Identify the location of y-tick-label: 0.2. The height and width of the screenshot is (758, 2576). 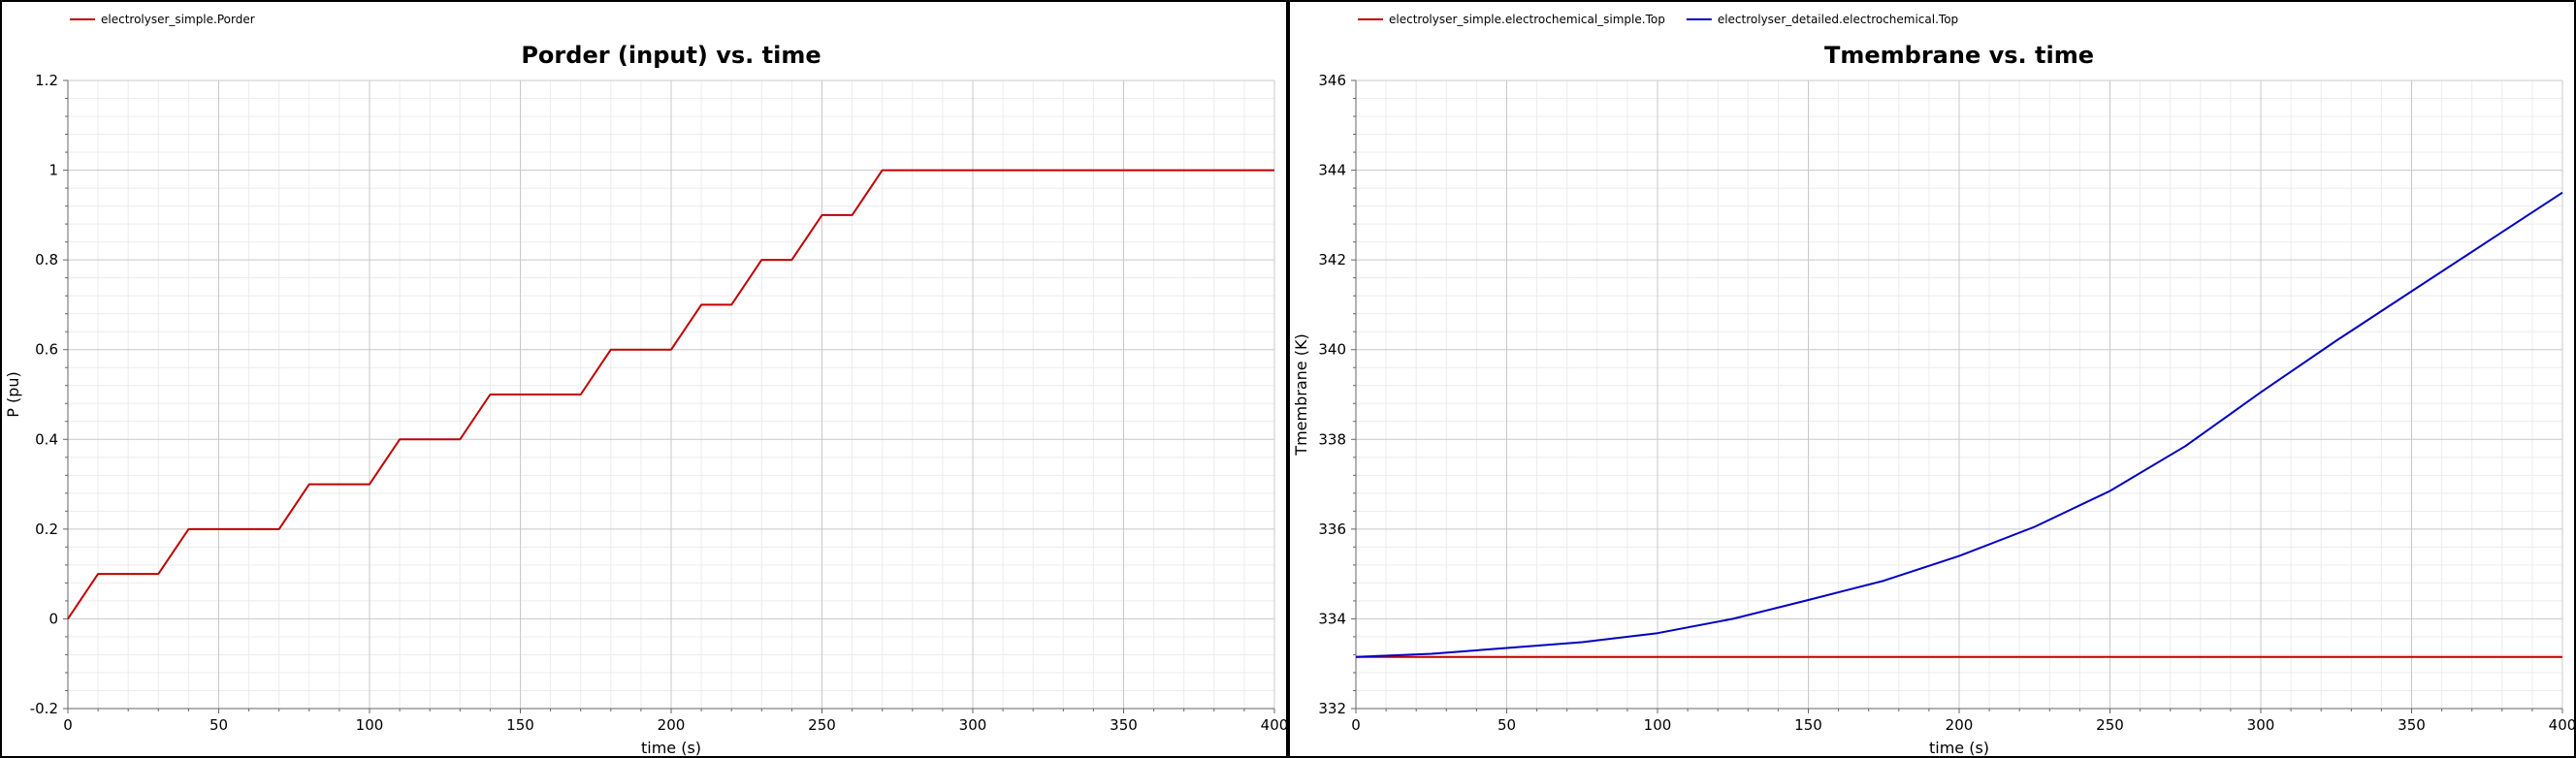
(46, 529).